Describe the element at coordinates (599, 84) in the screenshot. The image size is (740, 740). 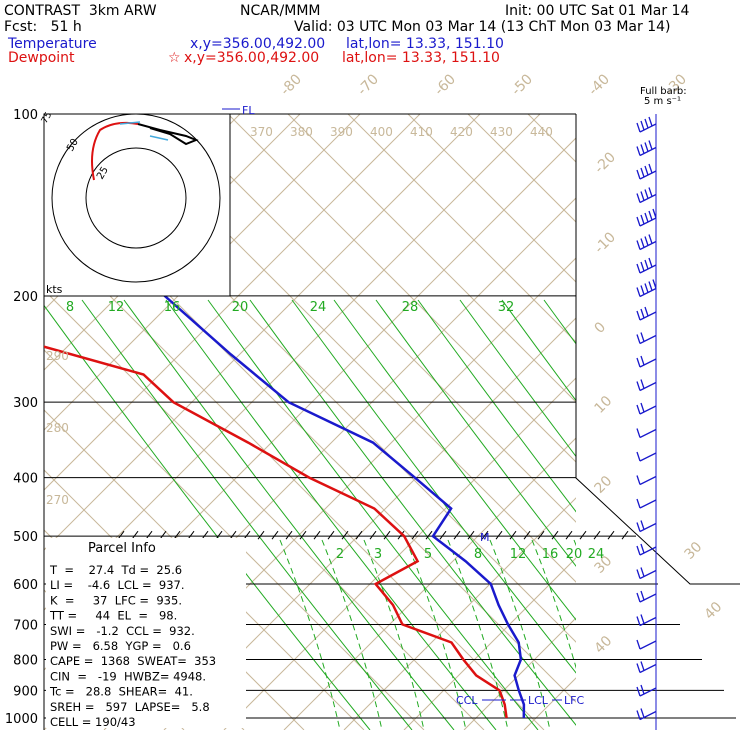
I see `isotherm-label: -40` at that location.